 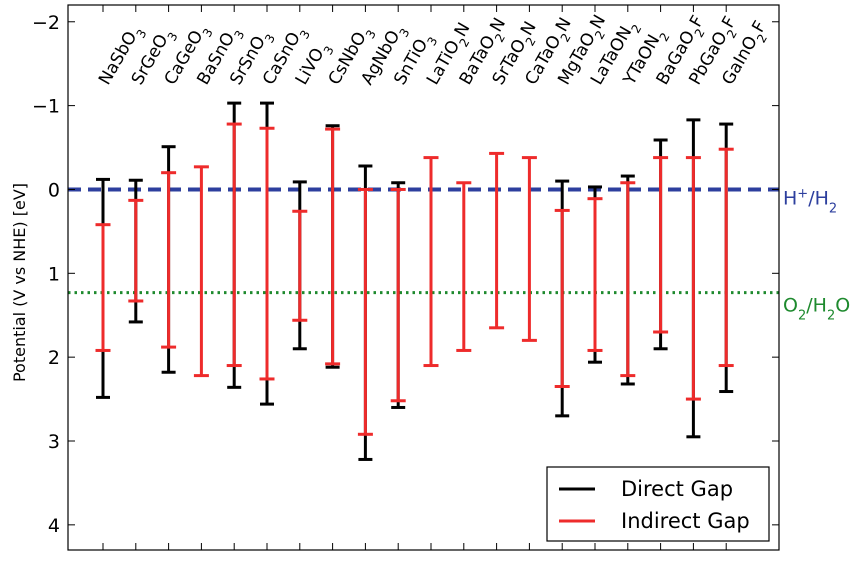 What do you see at coordinates (810, 201) in the screenshot?
I see `reference-label-h-h2: H+/H2` at bounding box center [810, 201].